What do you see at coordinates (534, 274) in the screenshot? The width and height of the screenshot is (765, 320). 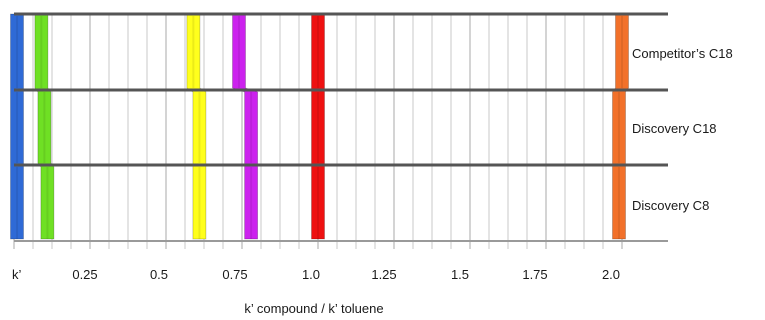 I see `x-tick-label: 1.75` at bounding box center [534, 274].